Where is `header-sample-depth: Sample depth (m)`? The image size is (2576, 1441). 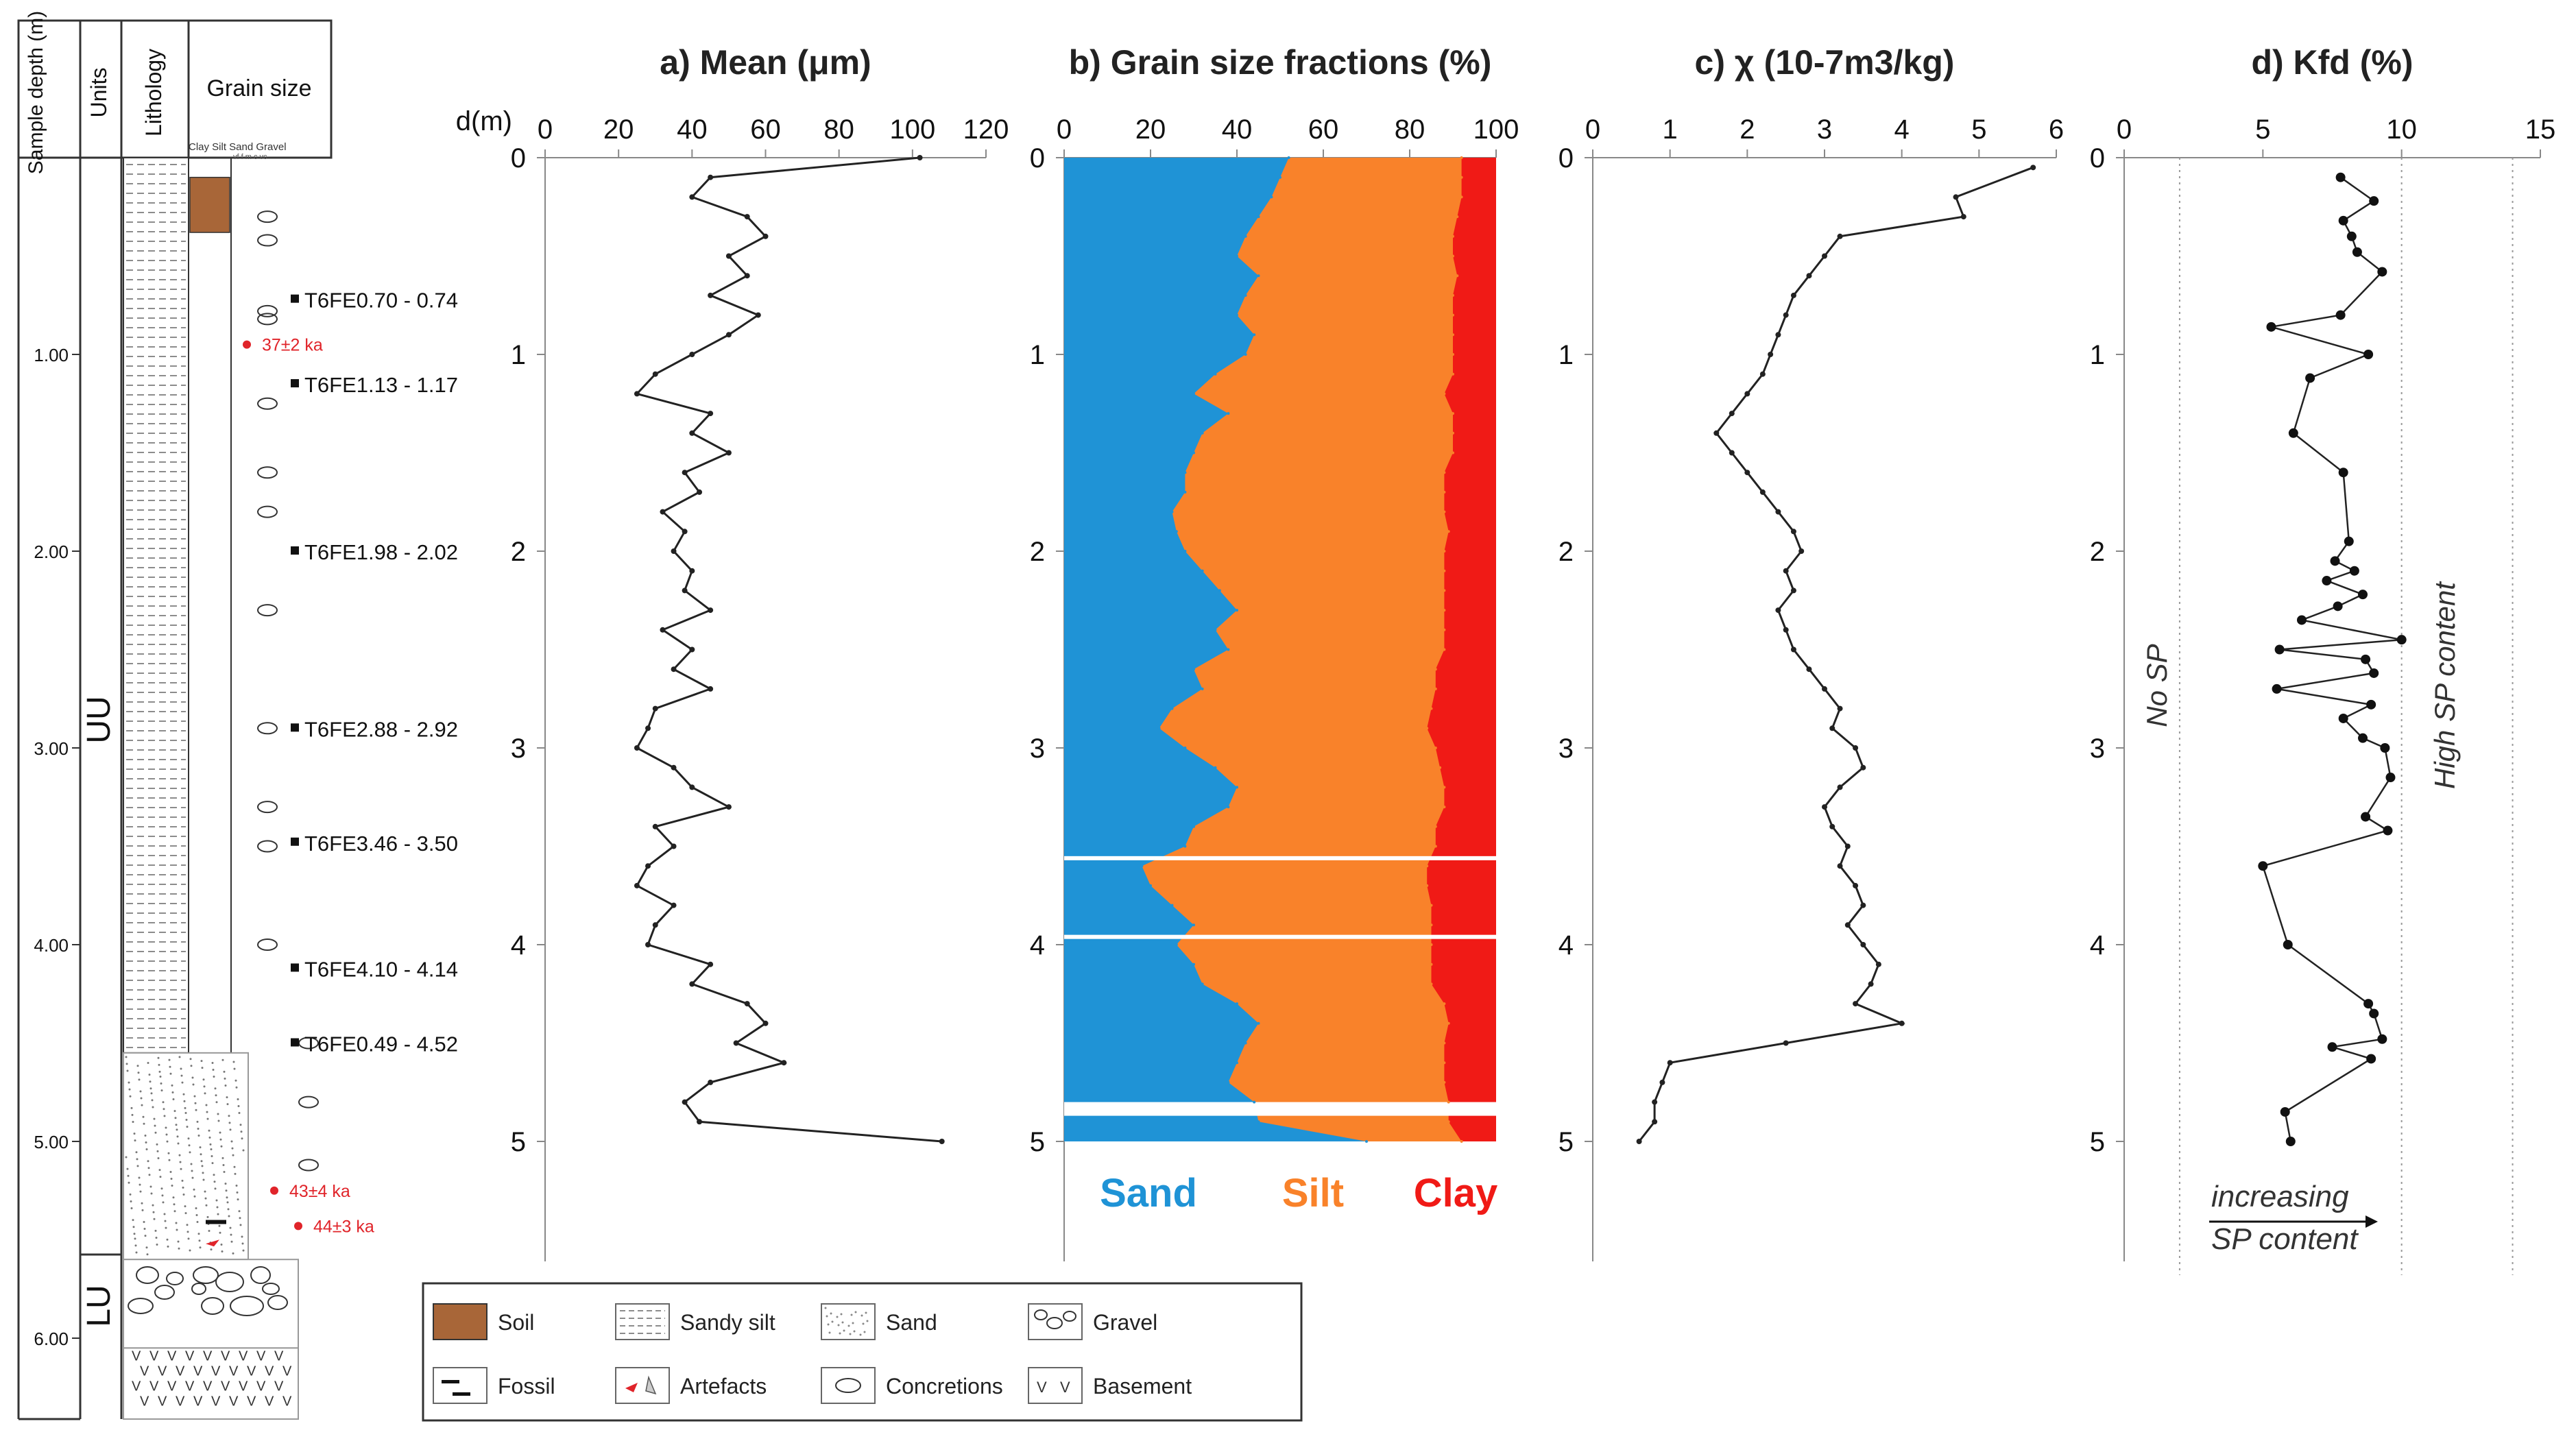 header-sample-depth: Sample depth (m) is located at coordinates (36, 92).